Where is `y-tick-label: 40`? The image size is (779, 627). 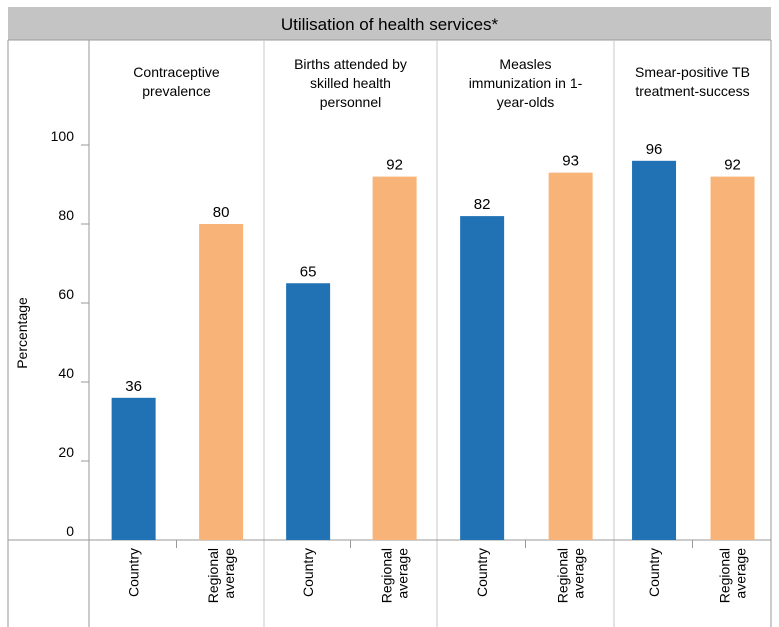 y-tick-label: 40 is located at coordinates (66, 373).